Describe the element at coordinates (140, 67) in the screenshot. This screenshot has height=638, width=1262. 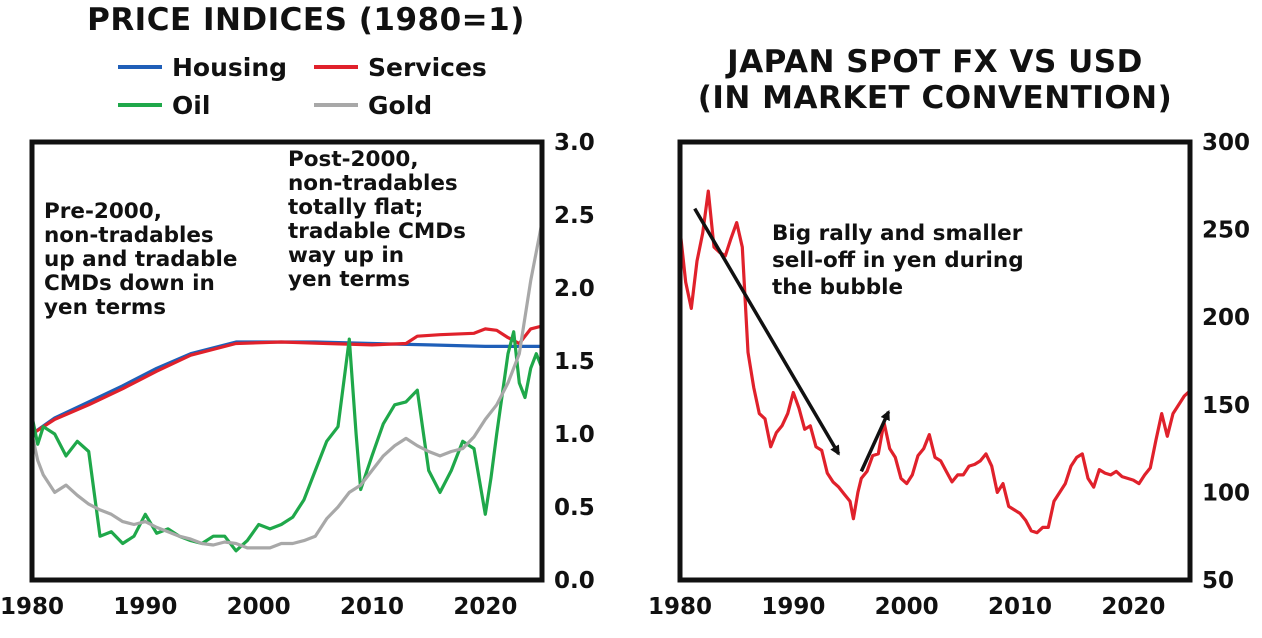
I see `legend-swatch-housing` at that location.